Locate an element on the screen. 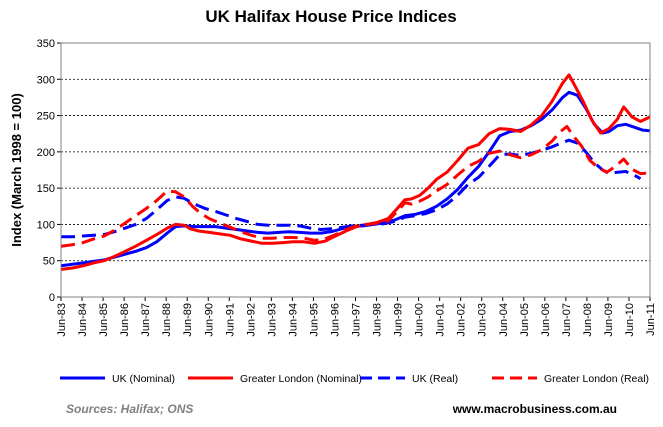 The width and height of the screenshot is (663, 427). x-tick-label: Jun-07 is located at coordinates (567, 320).